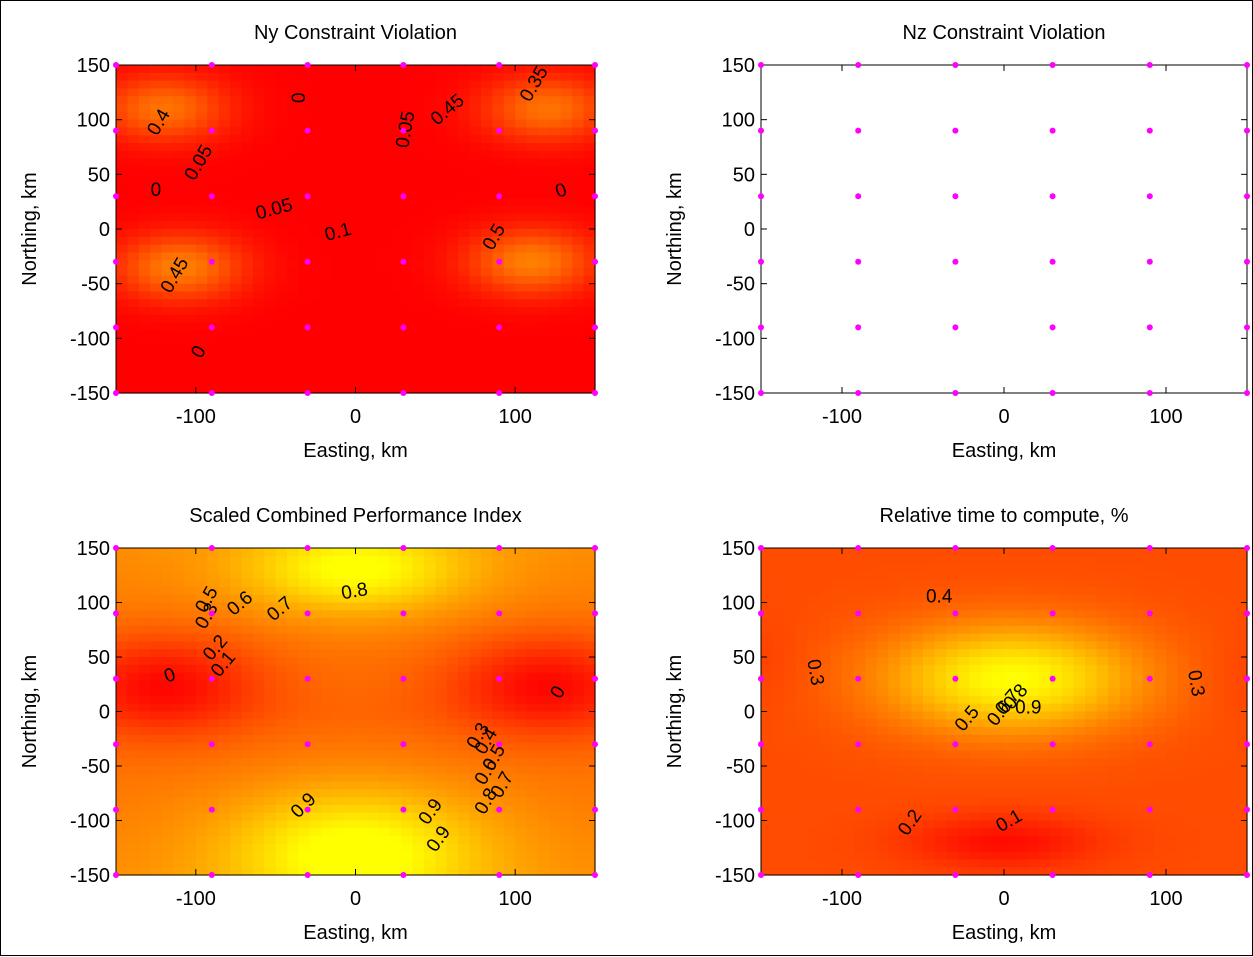  I want to click on y-tick-label: 0, so click(104, 713).